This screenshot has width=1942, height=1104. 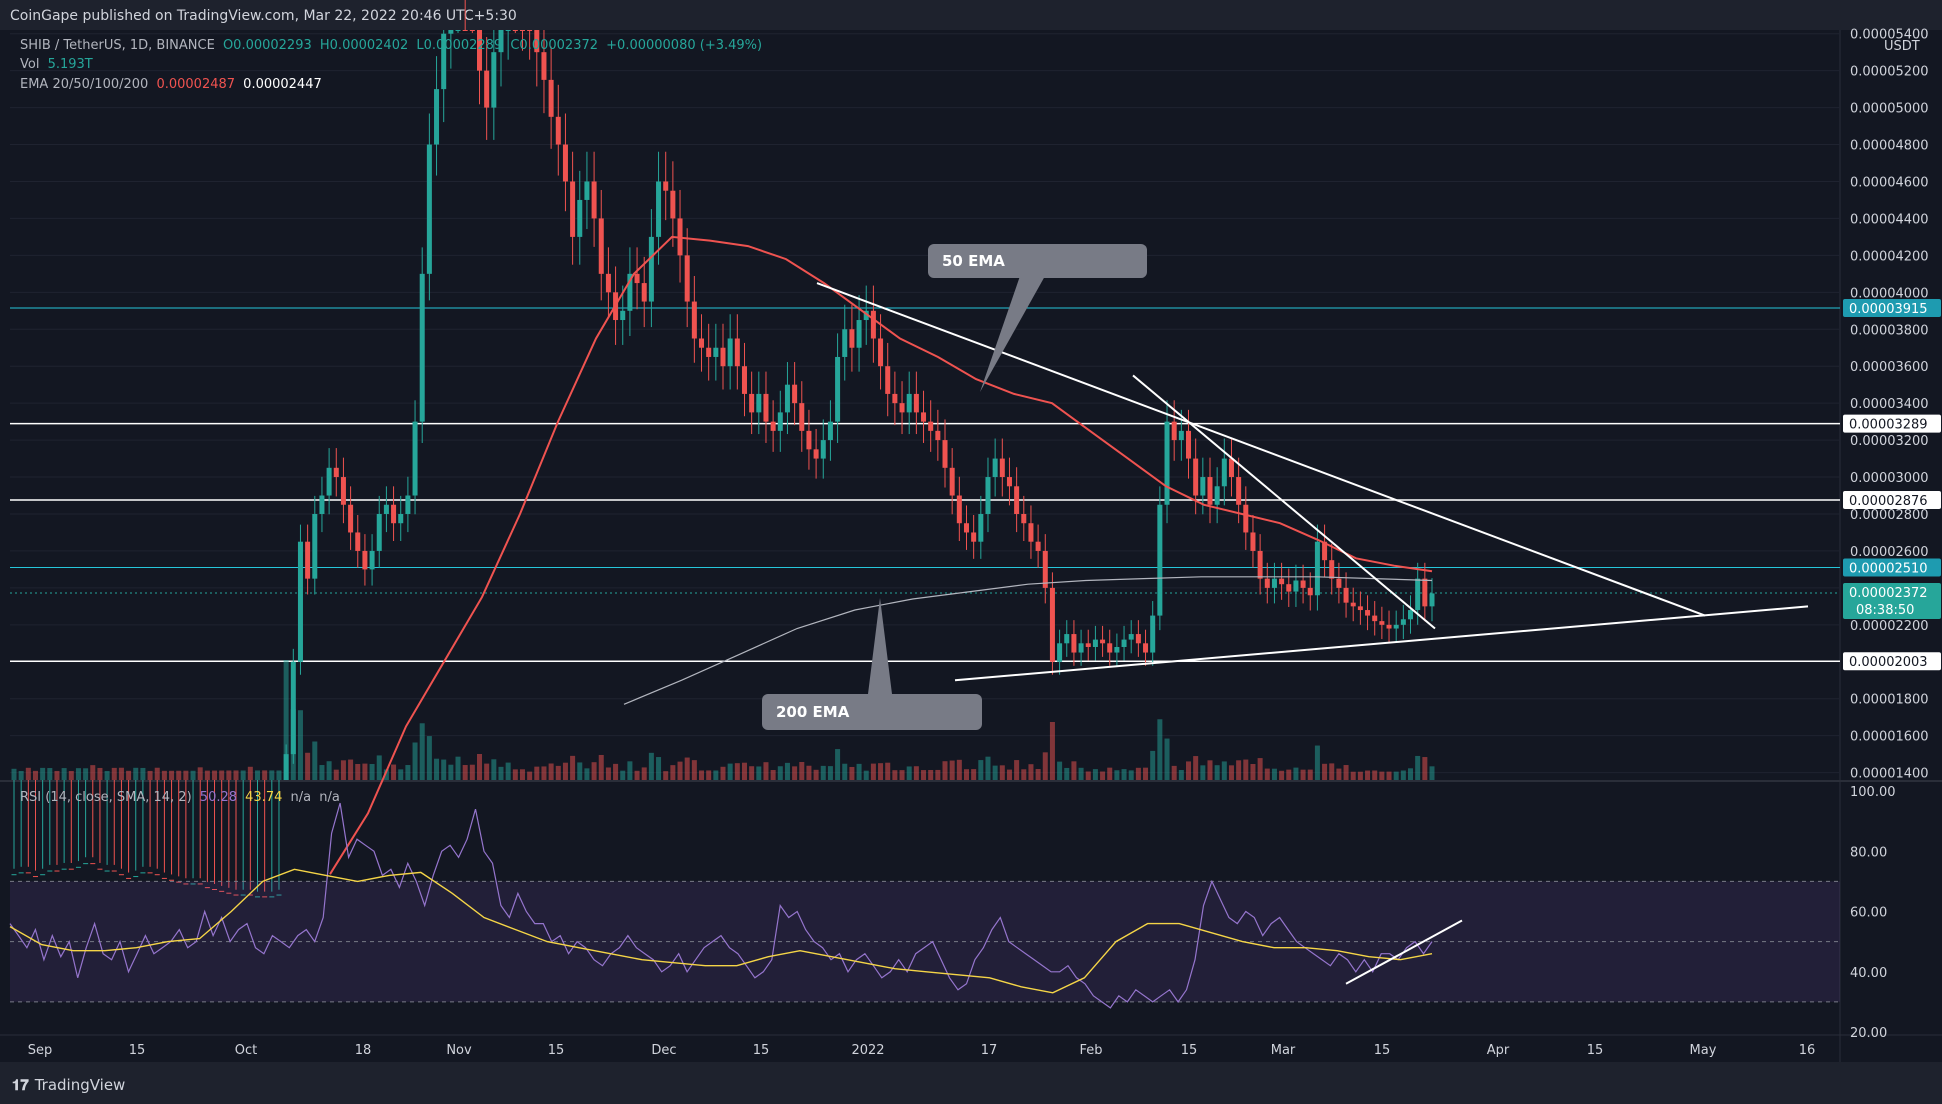 What do you see at coordinates (363, 1050) in the screenshot?
I see `time-tick-label: 18` at bounding box center [363, 1050].